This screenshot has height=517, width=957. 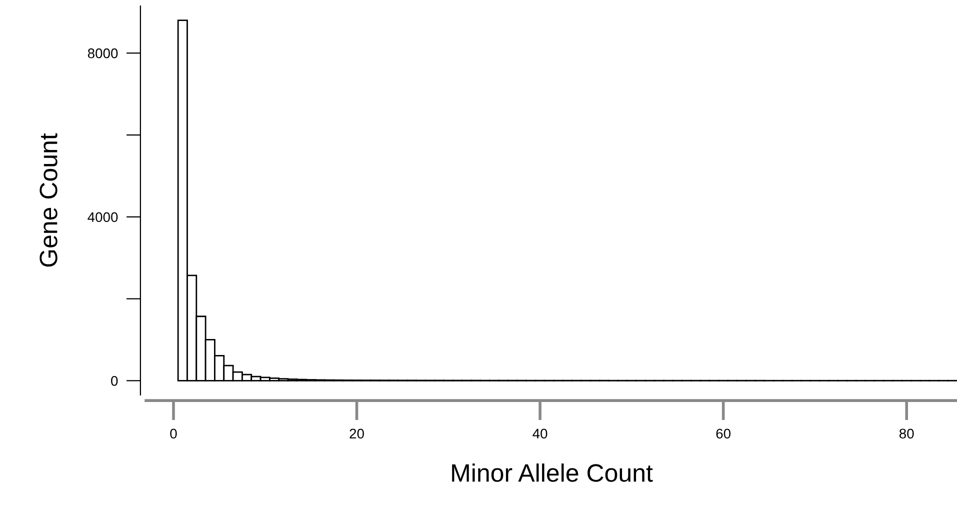 I want to click on y-tick-label: 8000, so click(x=103, y=53).